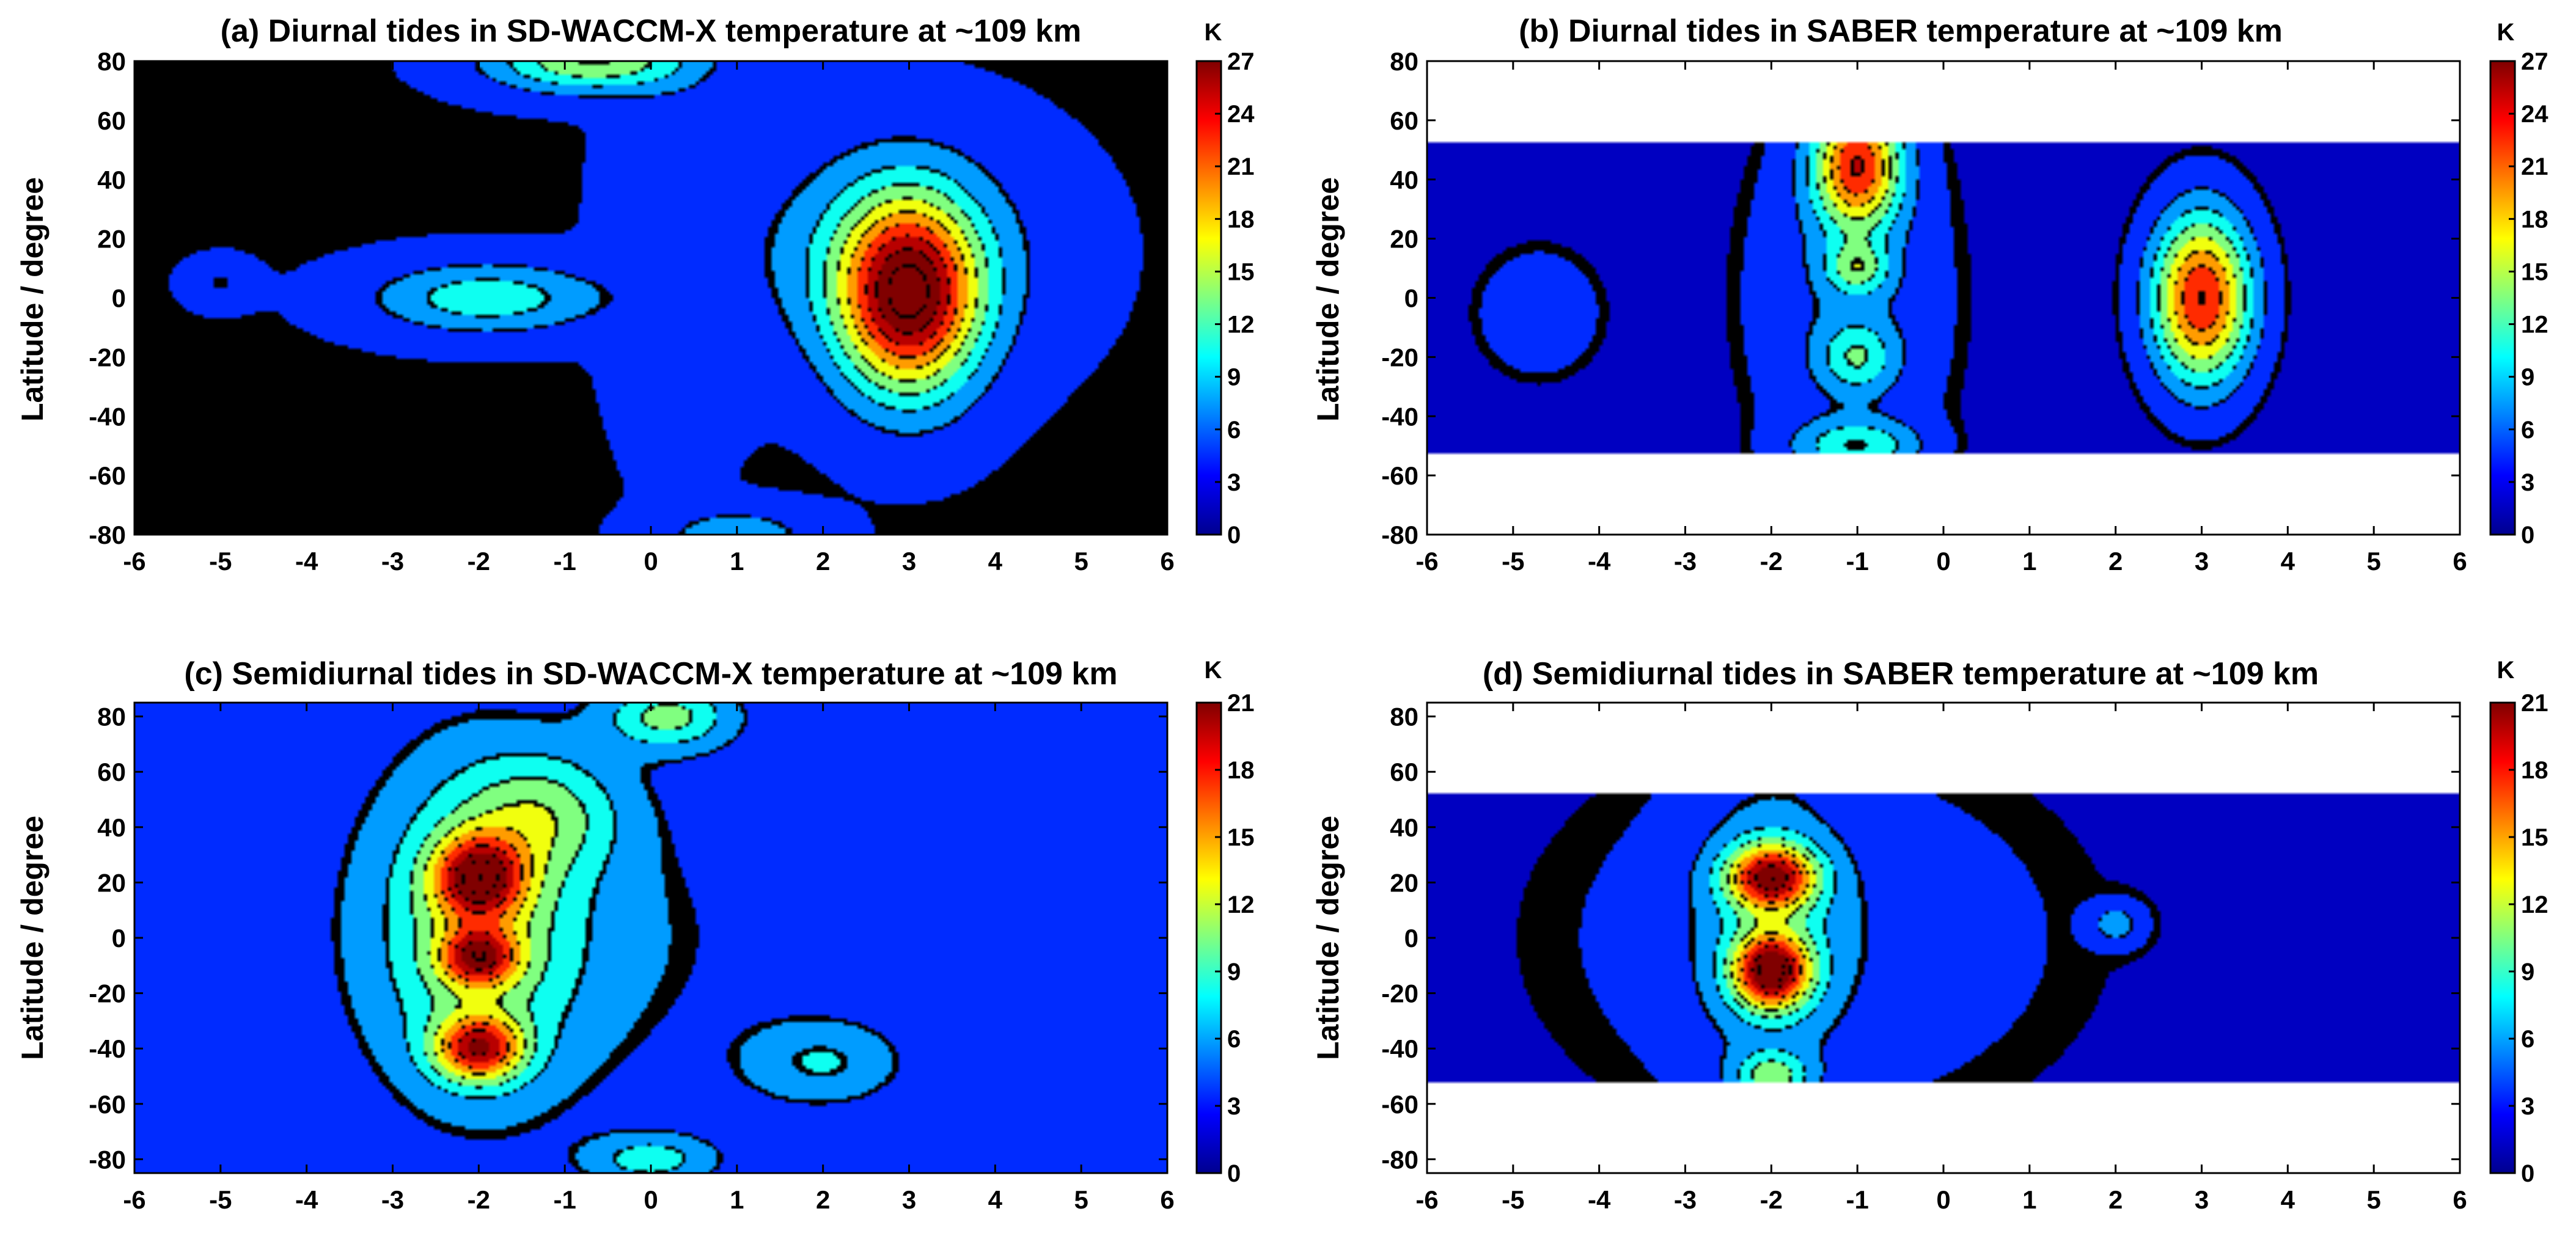 Image resolution: width=2576 pixels, height=1258 pixels. What do you see at coordinates (1685, 561) in the screenshot?
I see `x-tick-label: -3` at bounding box center [1685, 561].